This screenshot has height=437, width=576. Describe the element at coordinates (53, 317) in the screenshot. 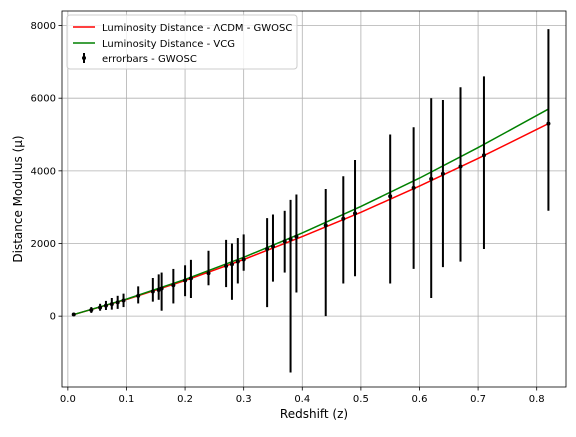

I see `y-tick-label: 0` at that location.